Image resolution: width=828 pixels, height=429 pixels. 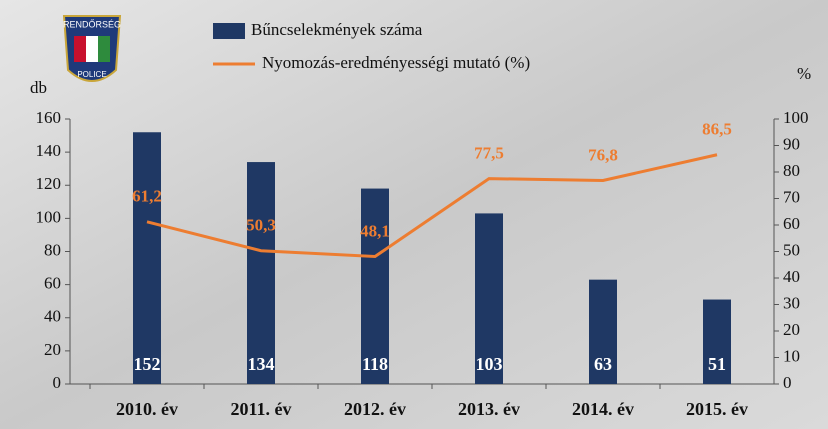 What do you see at coordinates (791, 355) in the screenshot?
I see `y2-tick-label: 10` at bounding box center [791, 355].